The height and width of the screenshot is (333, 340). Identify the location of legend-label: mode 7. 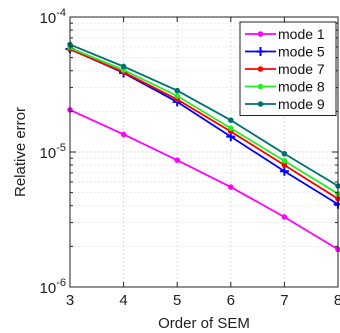
(301, 69).